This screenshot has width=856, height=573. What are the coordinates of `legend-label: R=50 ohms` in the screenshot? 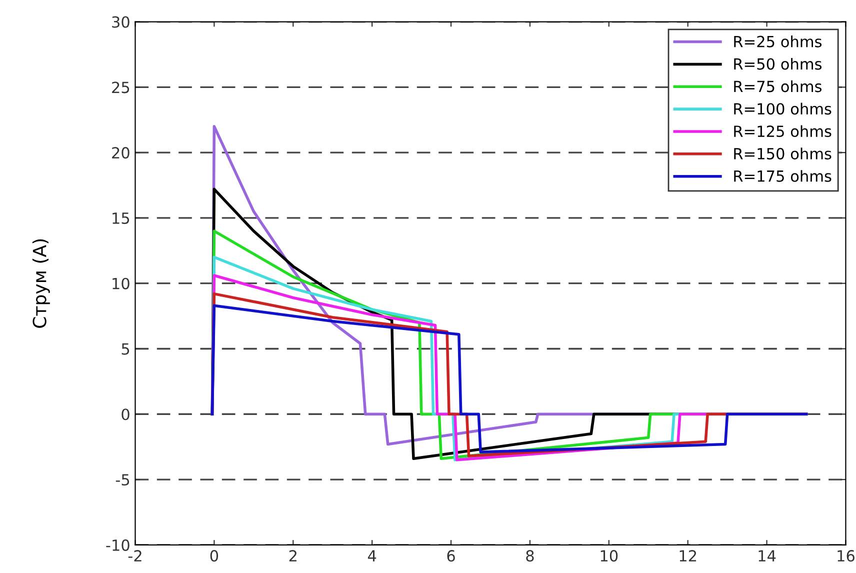 It's located at (778, 64).